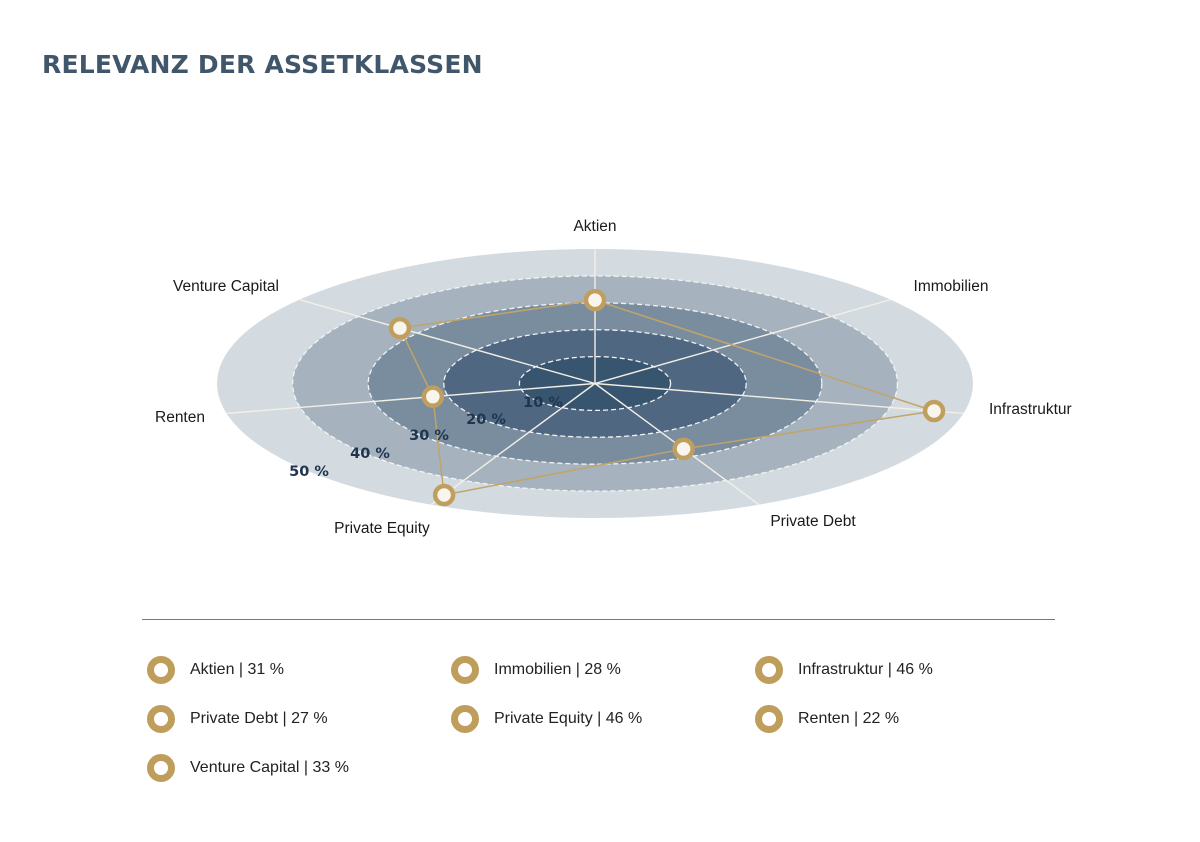 This screenshot has height=842, width=1200. Describe the element at coordinates (543, 403) in the screenshot. I see `tick-label-10: 10 %` at that location.